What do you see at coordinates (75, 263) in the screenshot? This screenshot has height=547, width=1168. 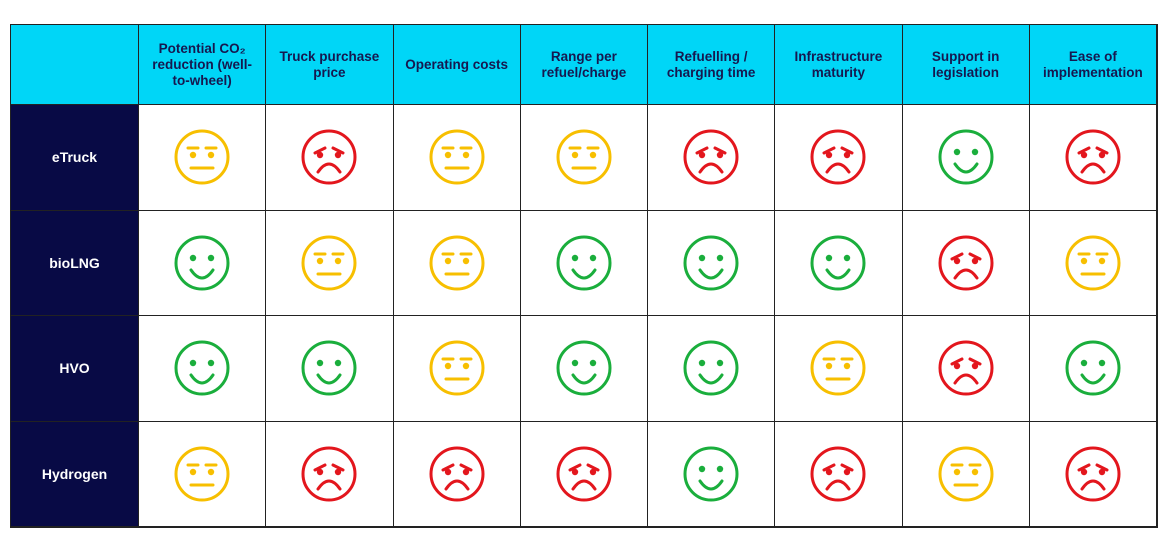 I see `row-header: bioLNG` at bounding box center [75, 263].